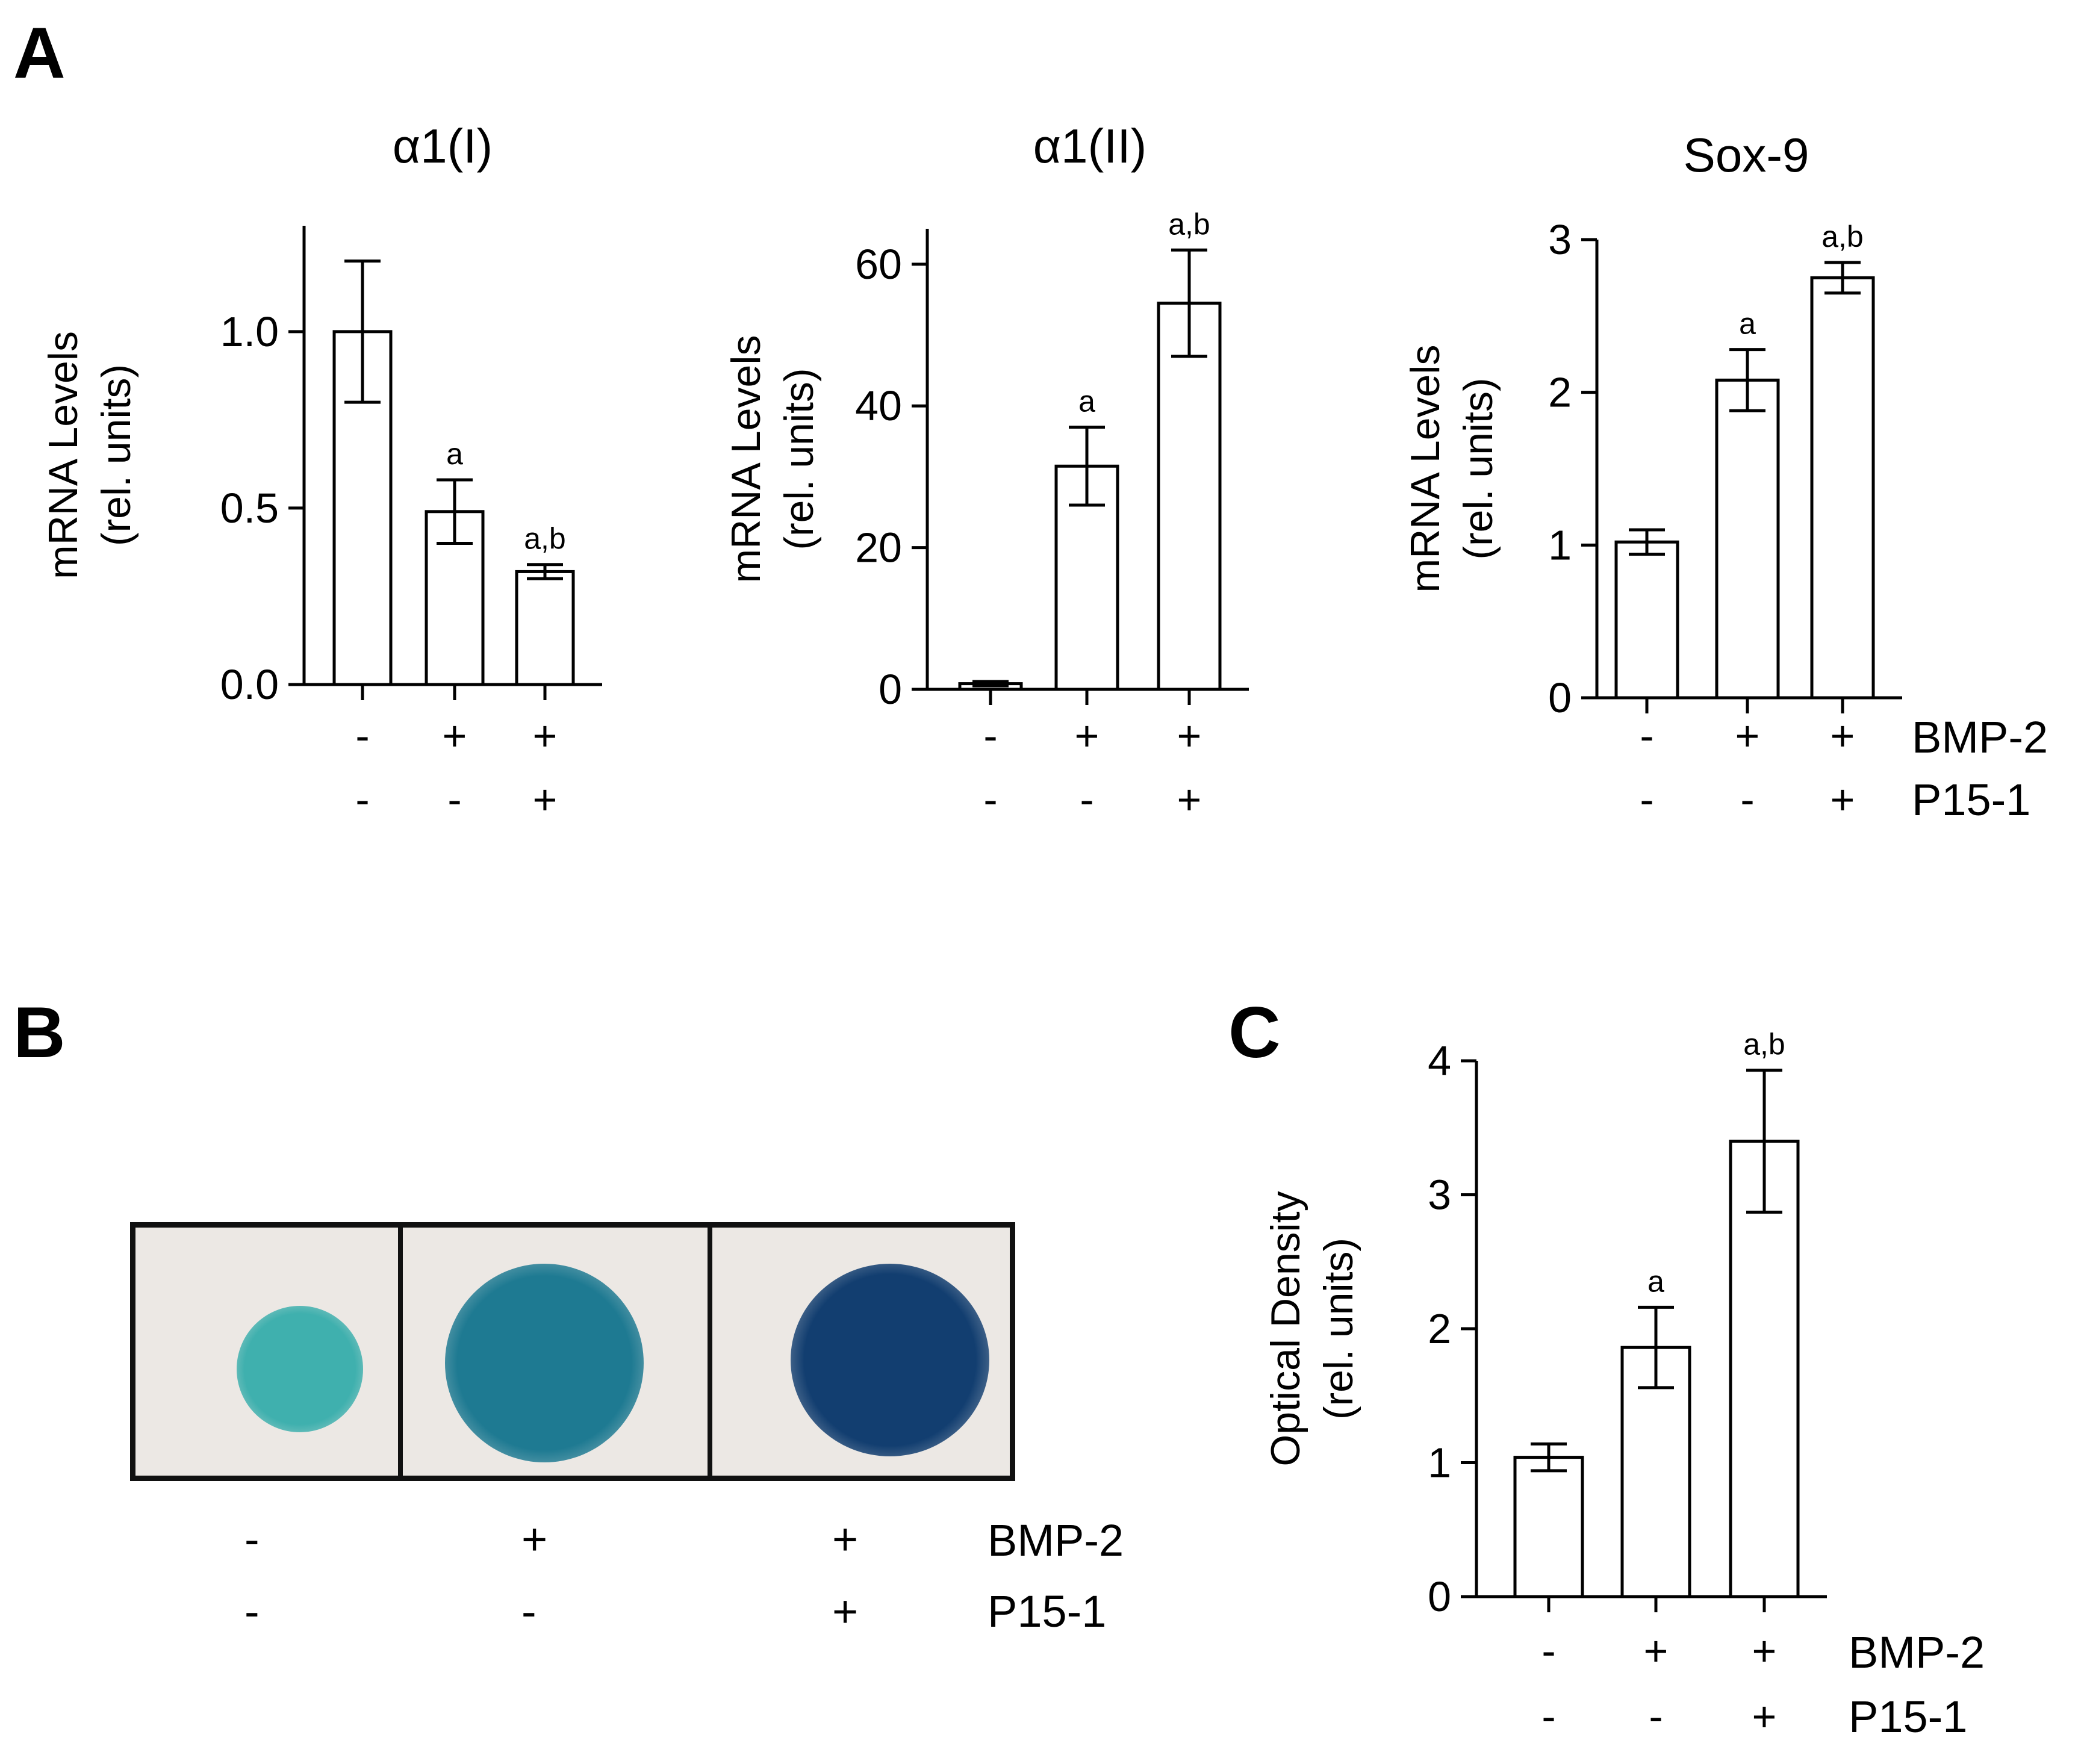 The height and width of the screenshot is (1764, 2081). Describe the element at coordinates (845, 1611) in the screenshot. I see `b-p15-sign-3: +` at that location.